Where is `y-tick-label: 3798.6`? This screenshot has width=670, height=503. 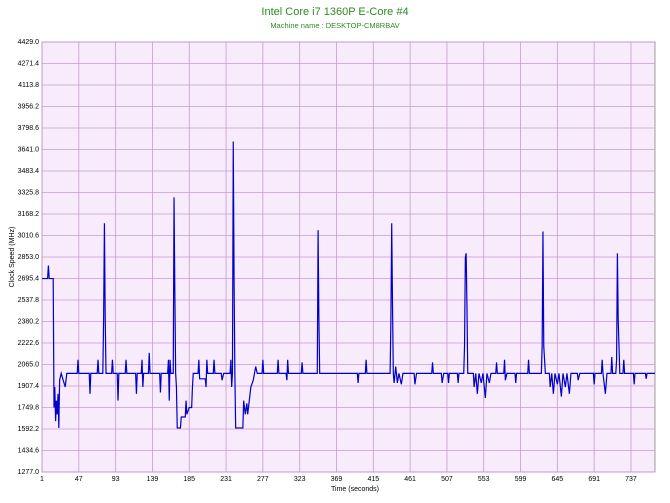 y-tick-label: 3798.6 is located at coordinates (29, 128).